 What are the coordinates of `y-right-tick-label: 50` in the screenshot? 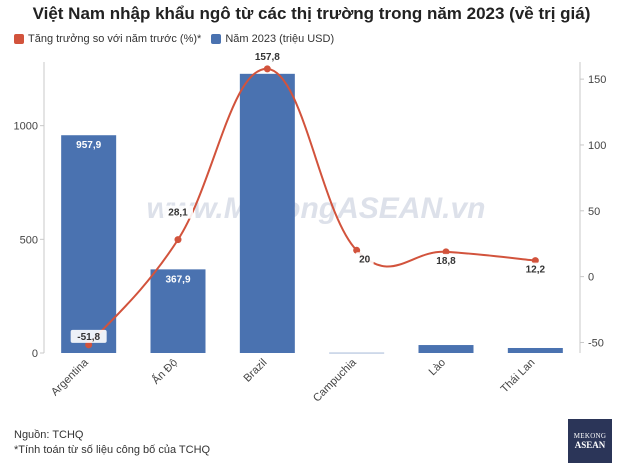 It's located at (594, 212).